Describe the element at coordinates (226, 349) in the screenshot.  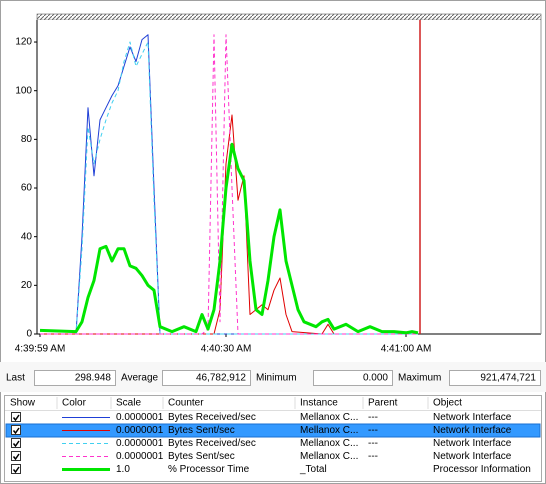
I see `x-tick-label: 4:40:30 AM` at that location.